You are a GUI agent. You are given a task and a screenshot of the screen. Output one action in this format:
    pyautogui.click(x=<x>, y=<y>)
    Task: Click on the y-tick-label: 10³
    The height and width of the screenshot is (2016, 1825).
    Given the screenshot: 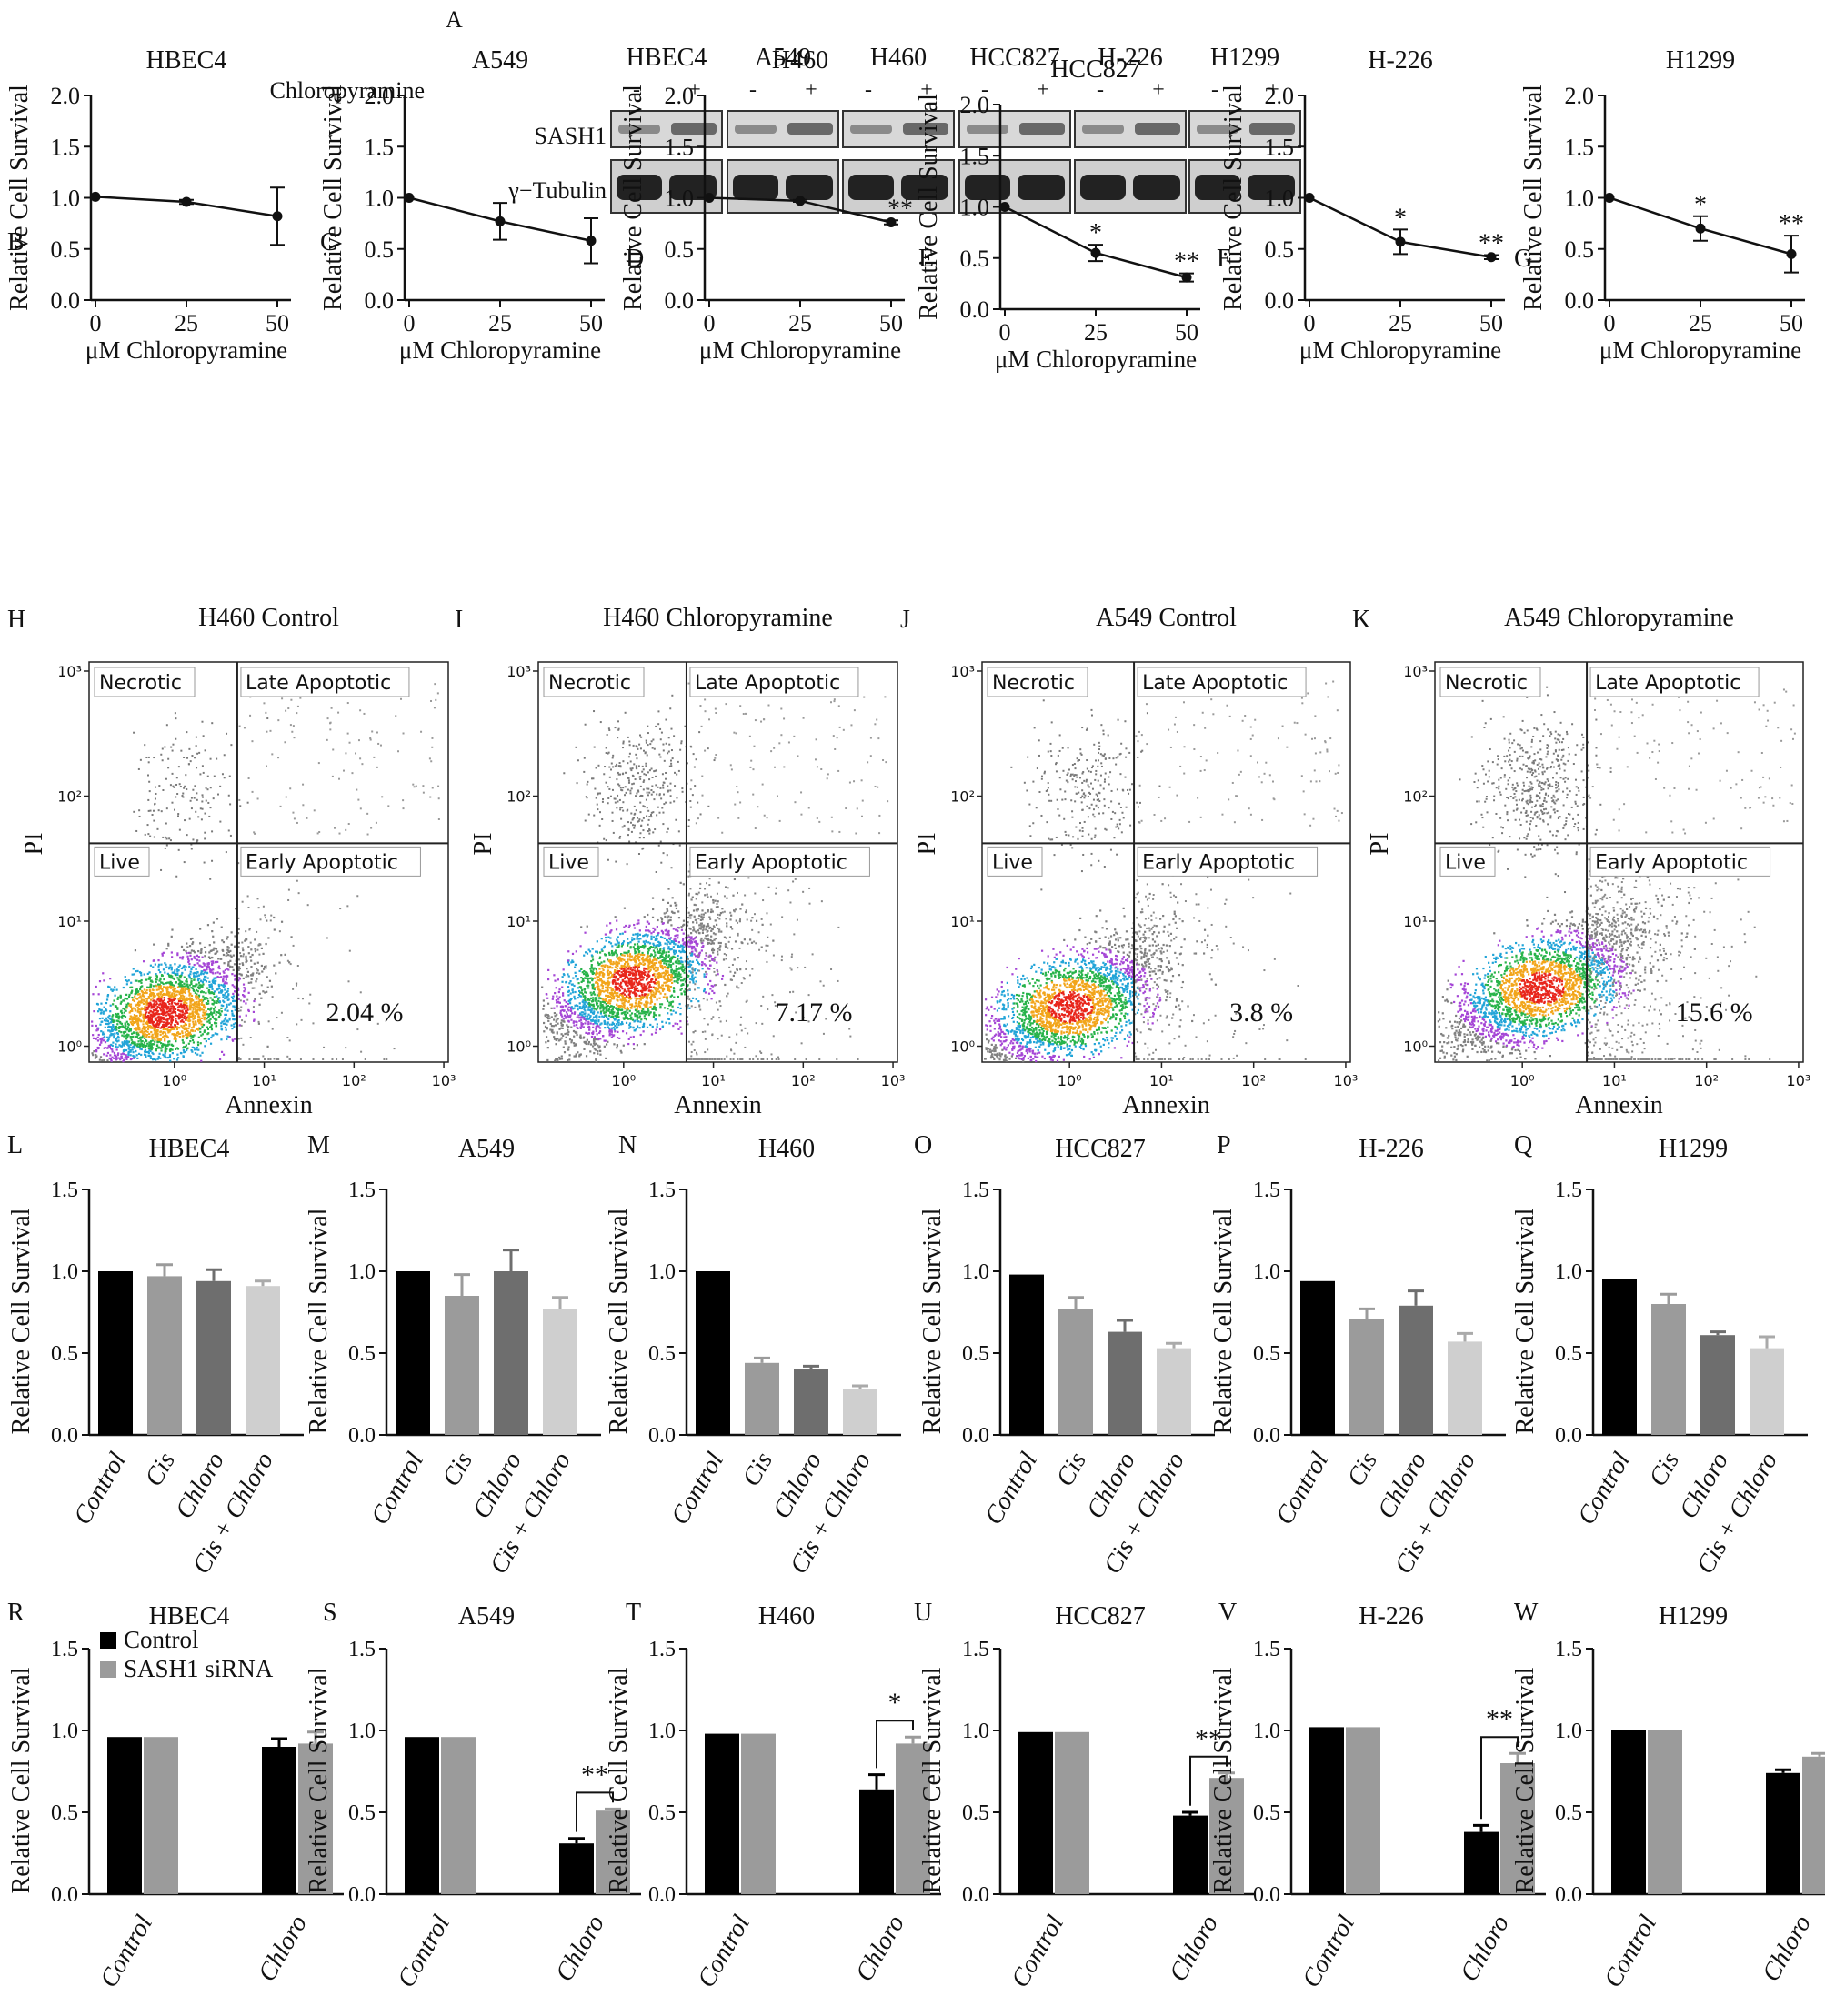 What is the action you would take?
    pyautogui.click(x=69, y=671)
    